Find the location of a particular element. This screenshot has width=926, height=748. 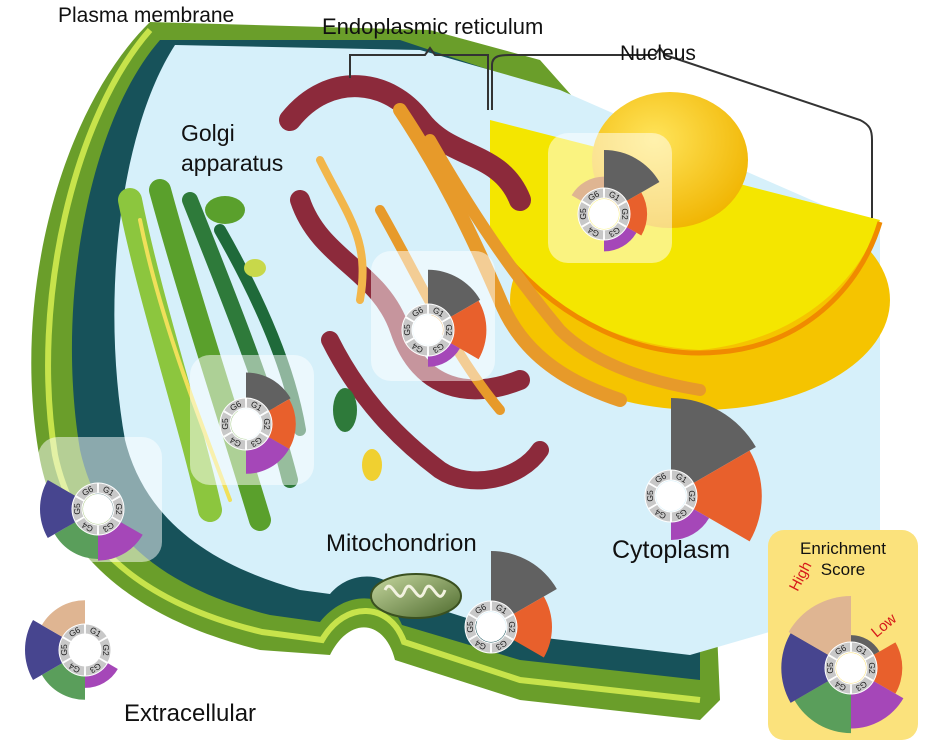

label-golgi-line1: Golgi is located at coordinates (208, 133).